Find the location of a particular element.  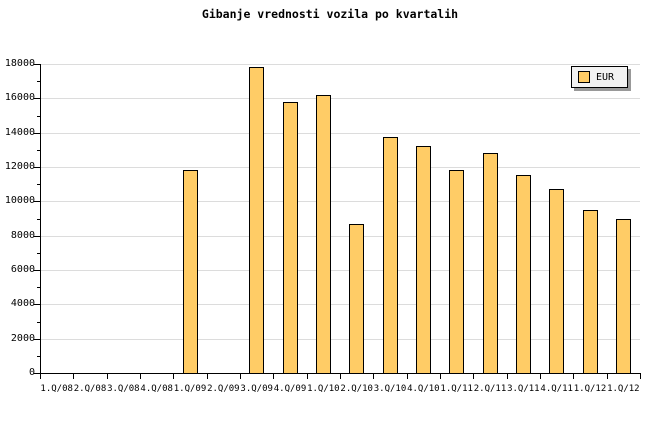

y-axis-tick-label: 12000 is located at coordinates (19, 166).